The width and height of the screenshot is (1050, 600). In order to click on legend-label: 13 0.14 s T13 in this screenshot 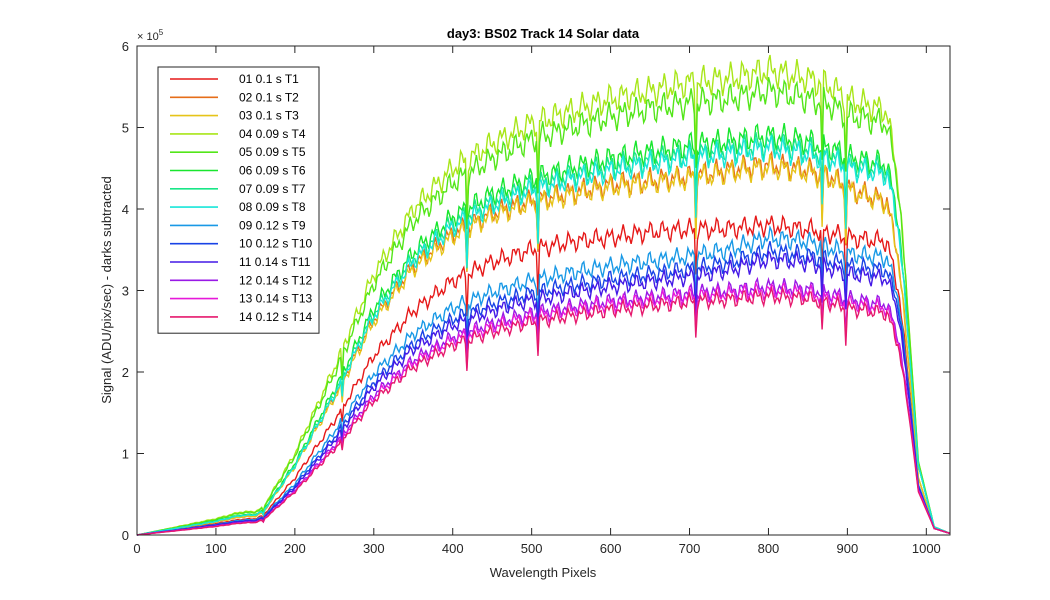, I will do `click(275, 299)`.